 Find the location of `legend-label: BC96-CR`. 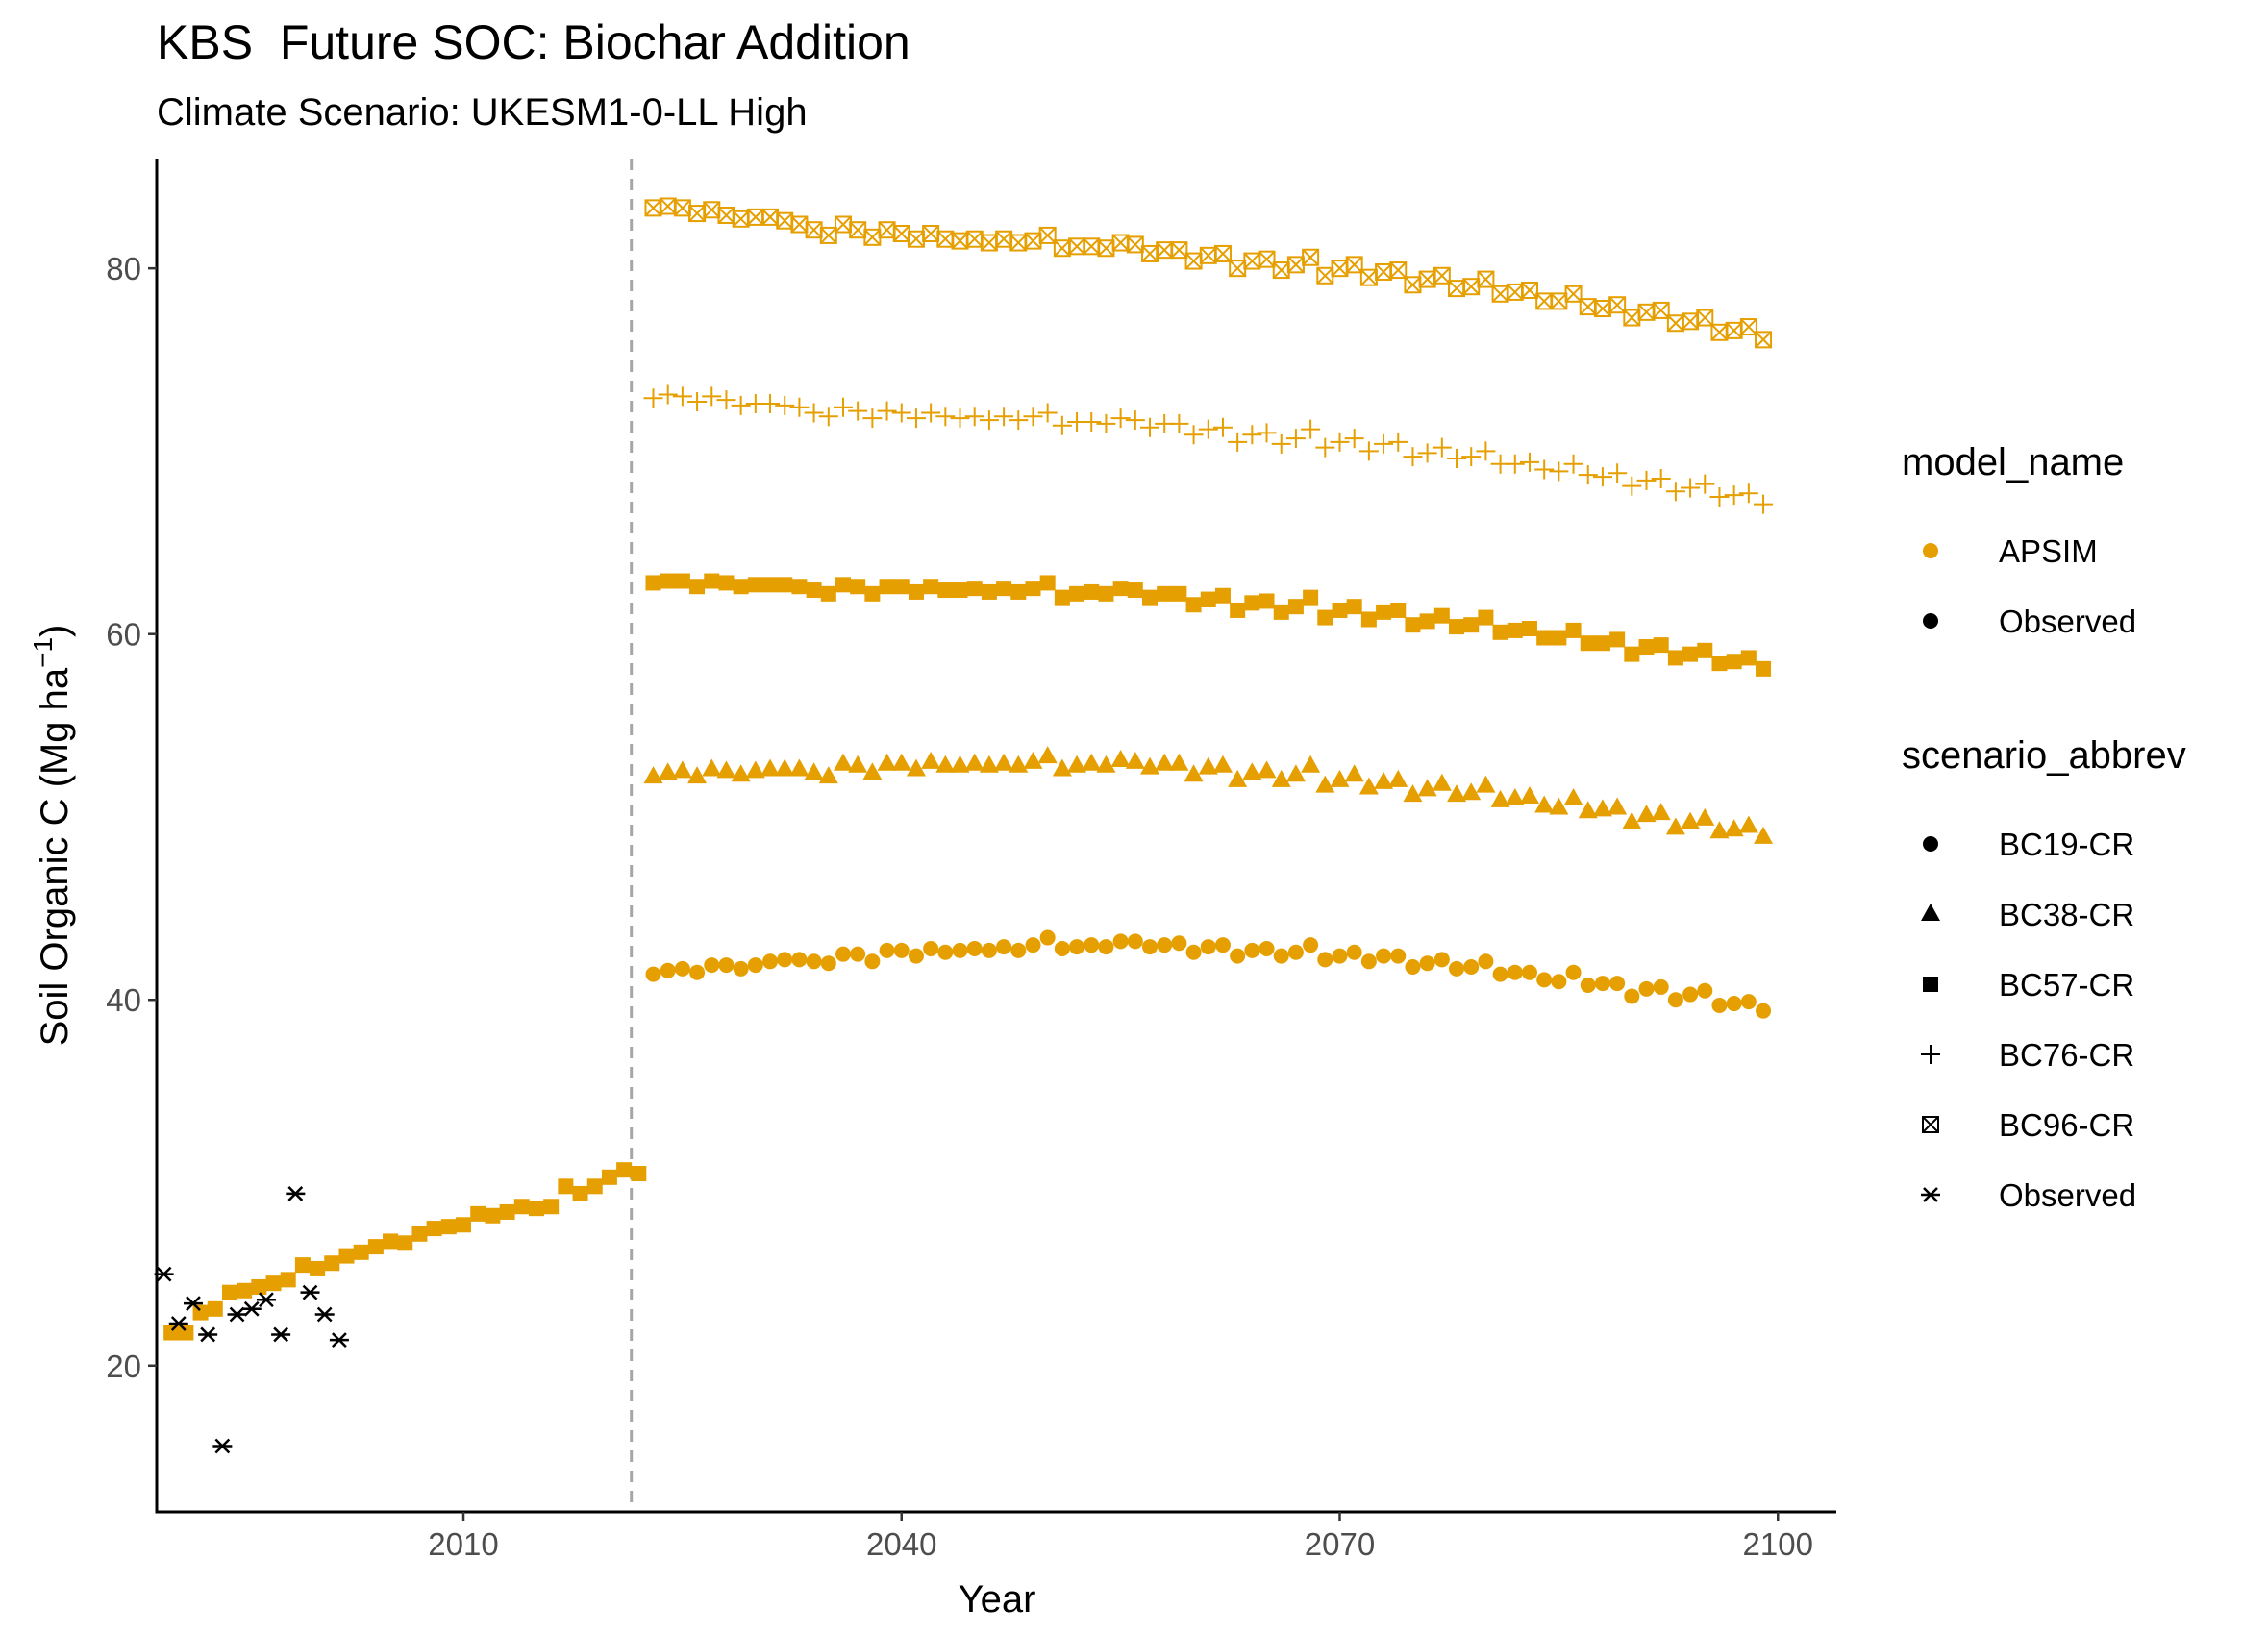

legend-label: BC96-CR is located at coordinates (2066, 1125).